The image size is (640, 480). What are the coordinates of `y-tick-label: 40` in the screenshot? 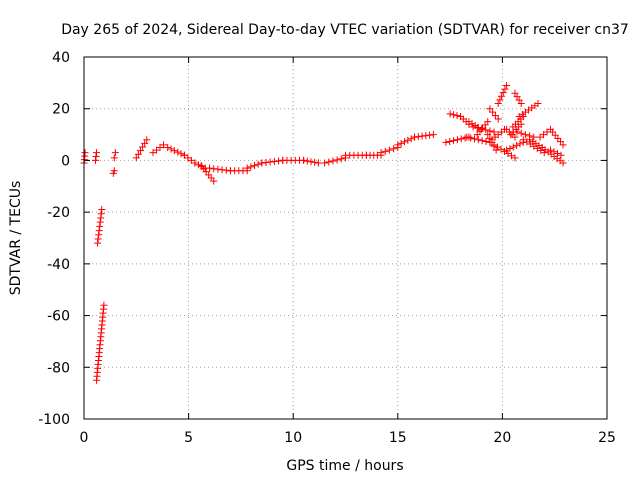 It's located at (61, 58).